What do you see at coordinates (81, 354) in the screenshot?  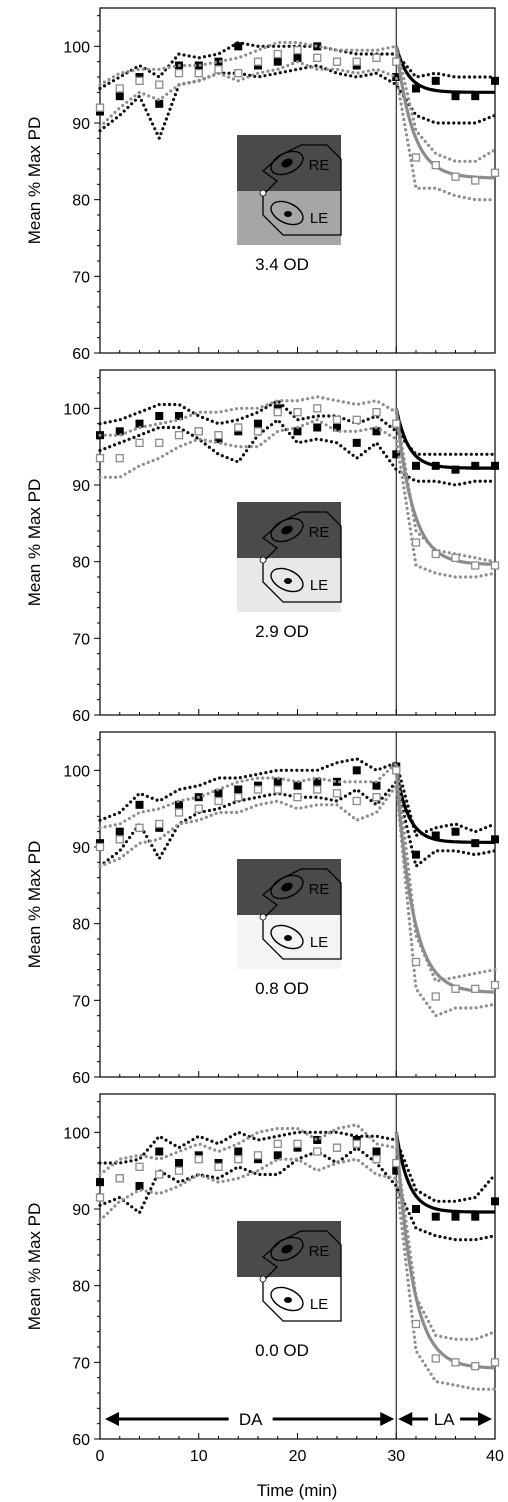 I see `y-tick-label: 60` at bounding box center [81, 354].